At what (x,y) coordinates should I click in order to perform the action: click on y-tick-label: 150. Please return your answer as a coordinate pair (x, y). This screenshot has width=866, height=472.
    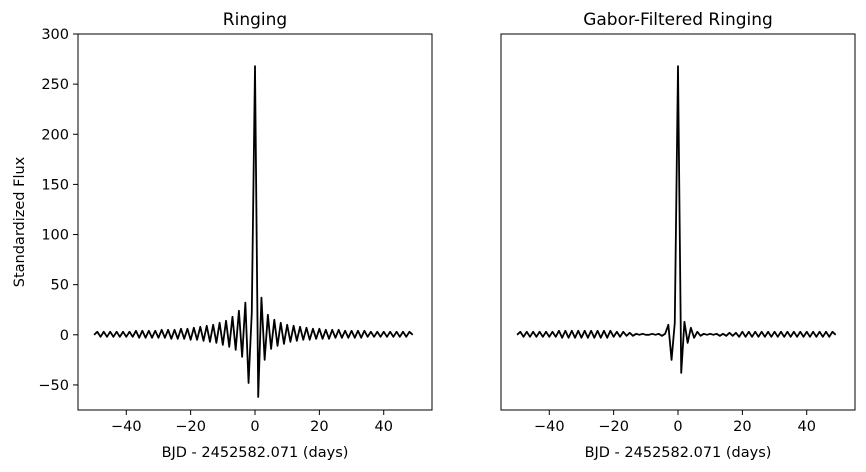
    Looking at the image, I should click on (55, 185).